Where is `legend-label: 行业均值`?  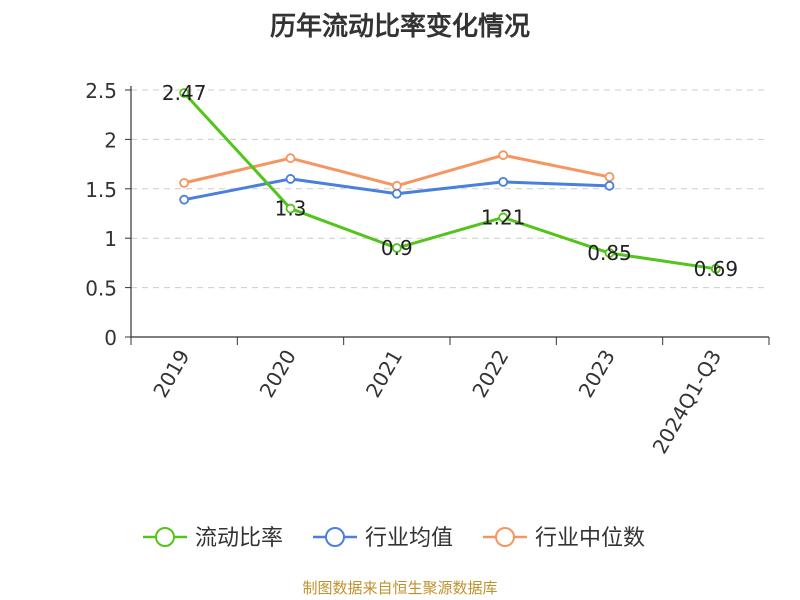
legend-label: 行业均值 is located at coordinates (409, 538).